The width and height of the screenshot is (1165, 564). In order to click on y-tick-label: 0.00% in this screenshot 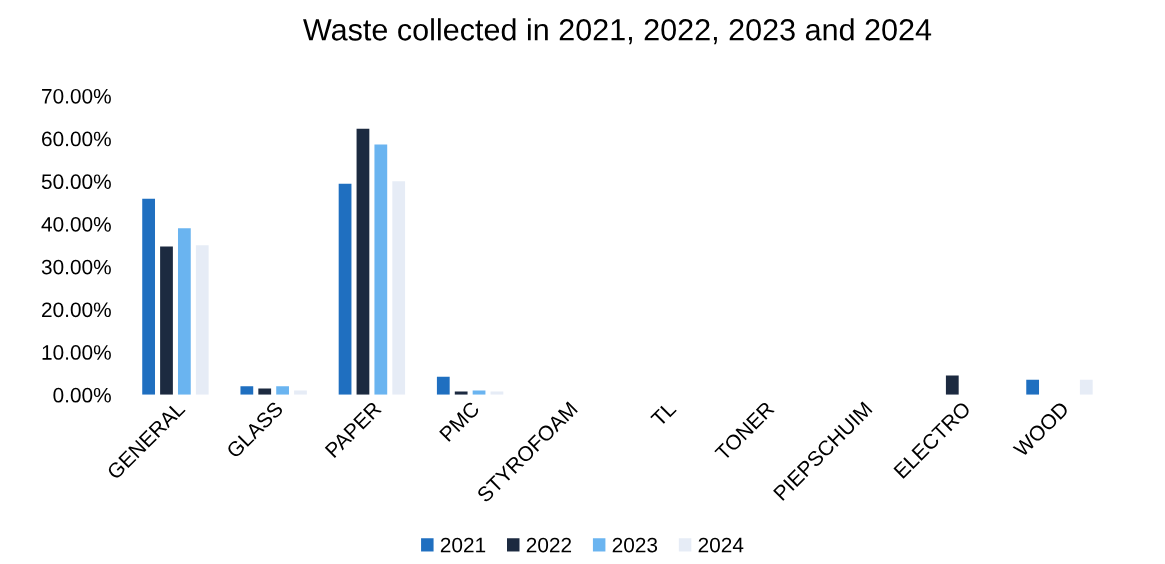, I will do `click(82, 395)`.